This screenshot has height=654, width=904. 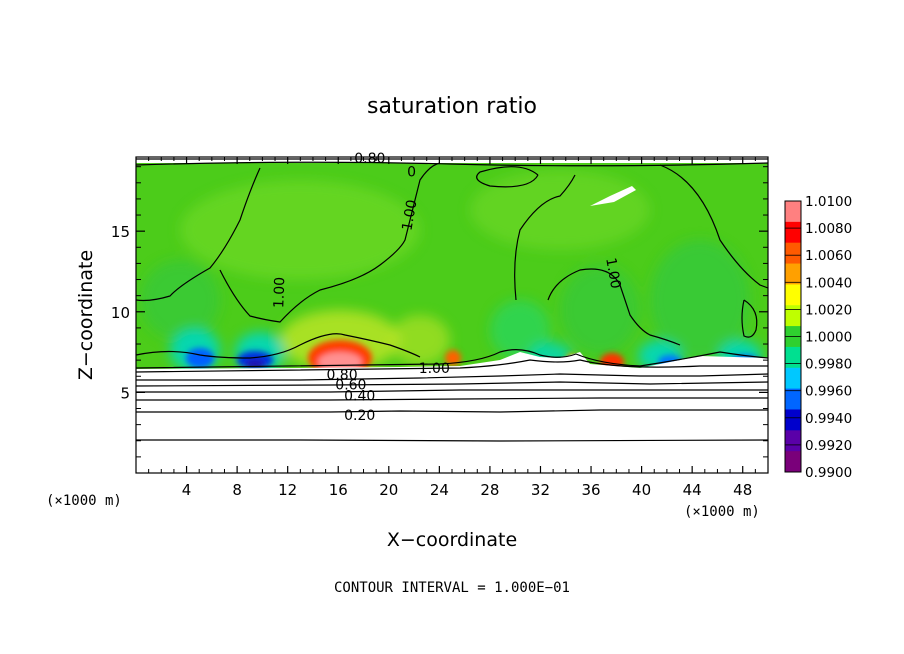 I want to click on x-tick-label: 16, so click(x=338, y=490).